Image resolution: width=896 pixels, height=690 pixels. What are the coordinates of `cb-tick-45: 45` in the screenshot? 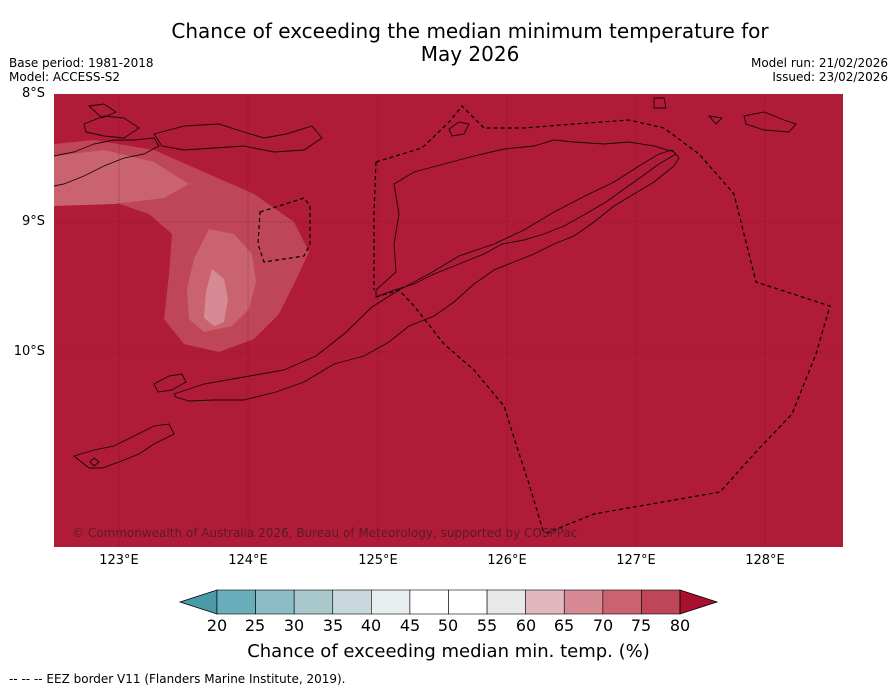 It's located at (410, 625).